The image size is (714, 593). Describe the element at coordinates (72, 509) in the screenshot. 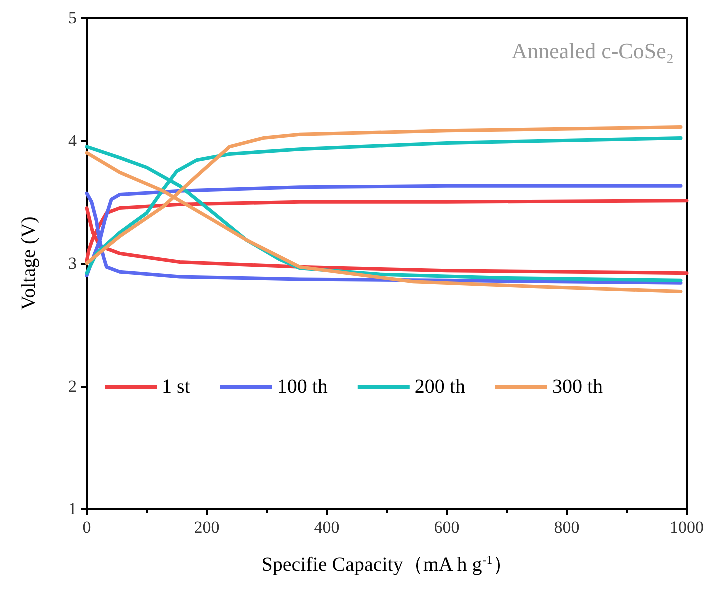

I see `y-tick-label: 1` at that location.